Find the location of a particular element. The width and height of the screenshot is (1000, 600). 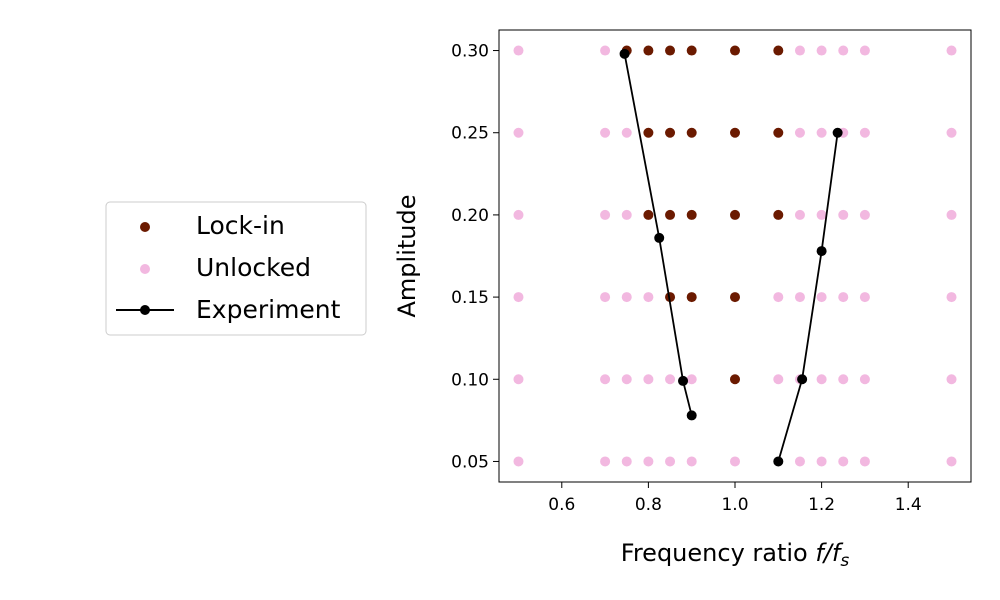

x-tick-label: 0.6 is located at coordinates (561, 505).